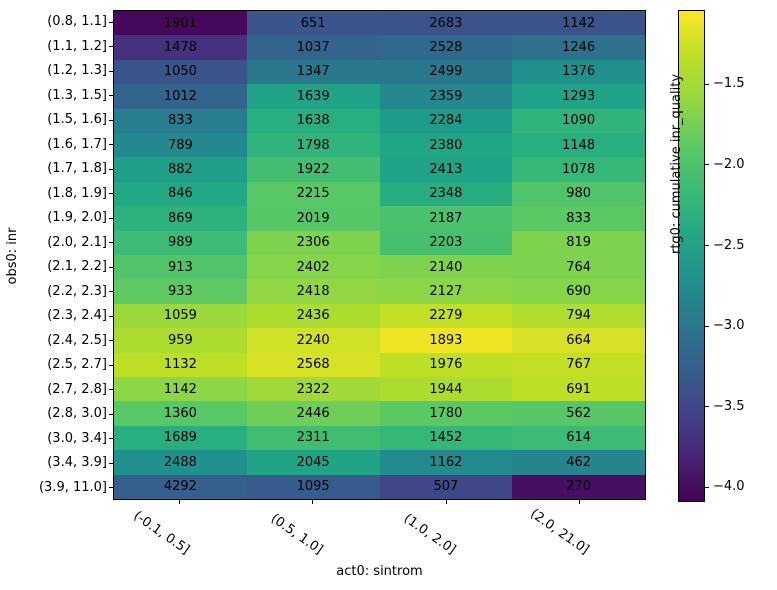 Image resolution: width=777 pixels, height=590 pixels. Describe the element at coordinates (72, 487) in the screenshot. I see `y-tick-label: (3.9, 11.0]` at that location.